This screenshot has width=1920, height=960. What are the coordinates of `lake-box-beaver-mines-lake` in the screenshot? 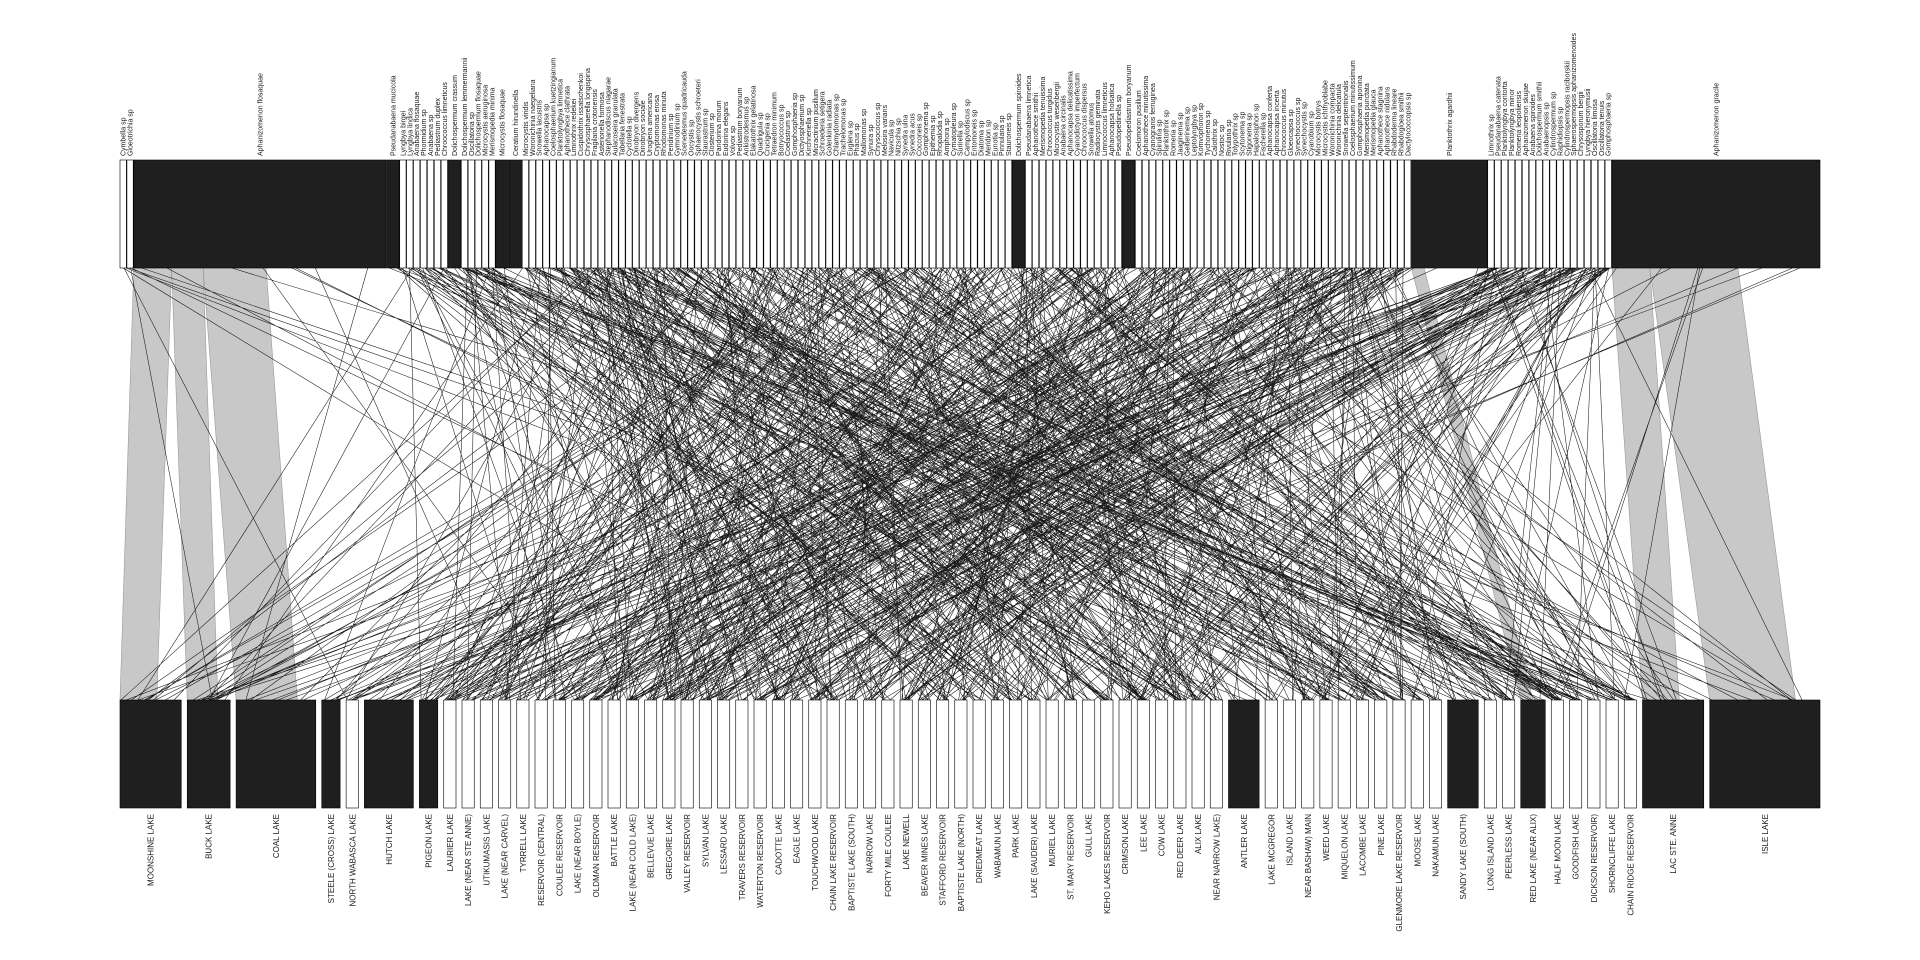 It's located at (924, 754).